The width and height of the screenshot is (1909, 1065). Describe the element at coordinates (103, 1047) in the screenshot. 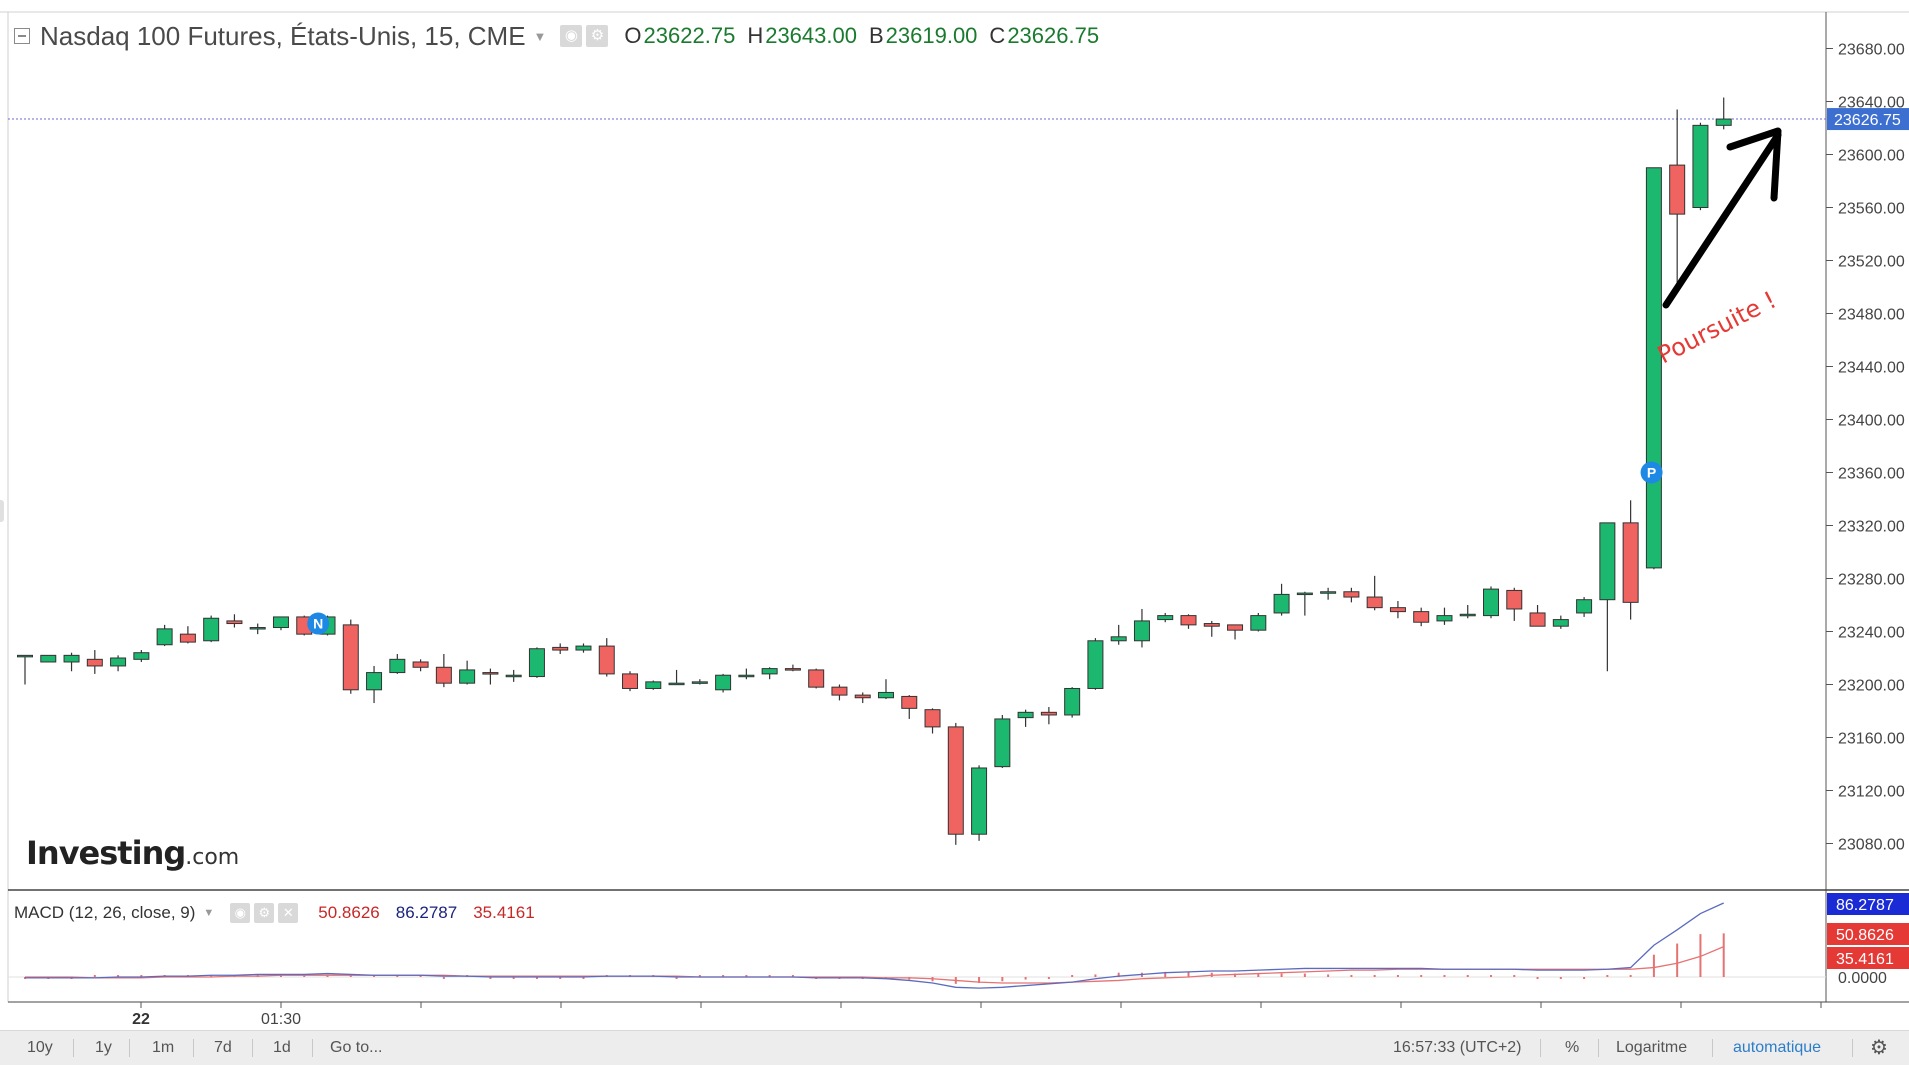

I see `range-1y-button: 1y` at that location.